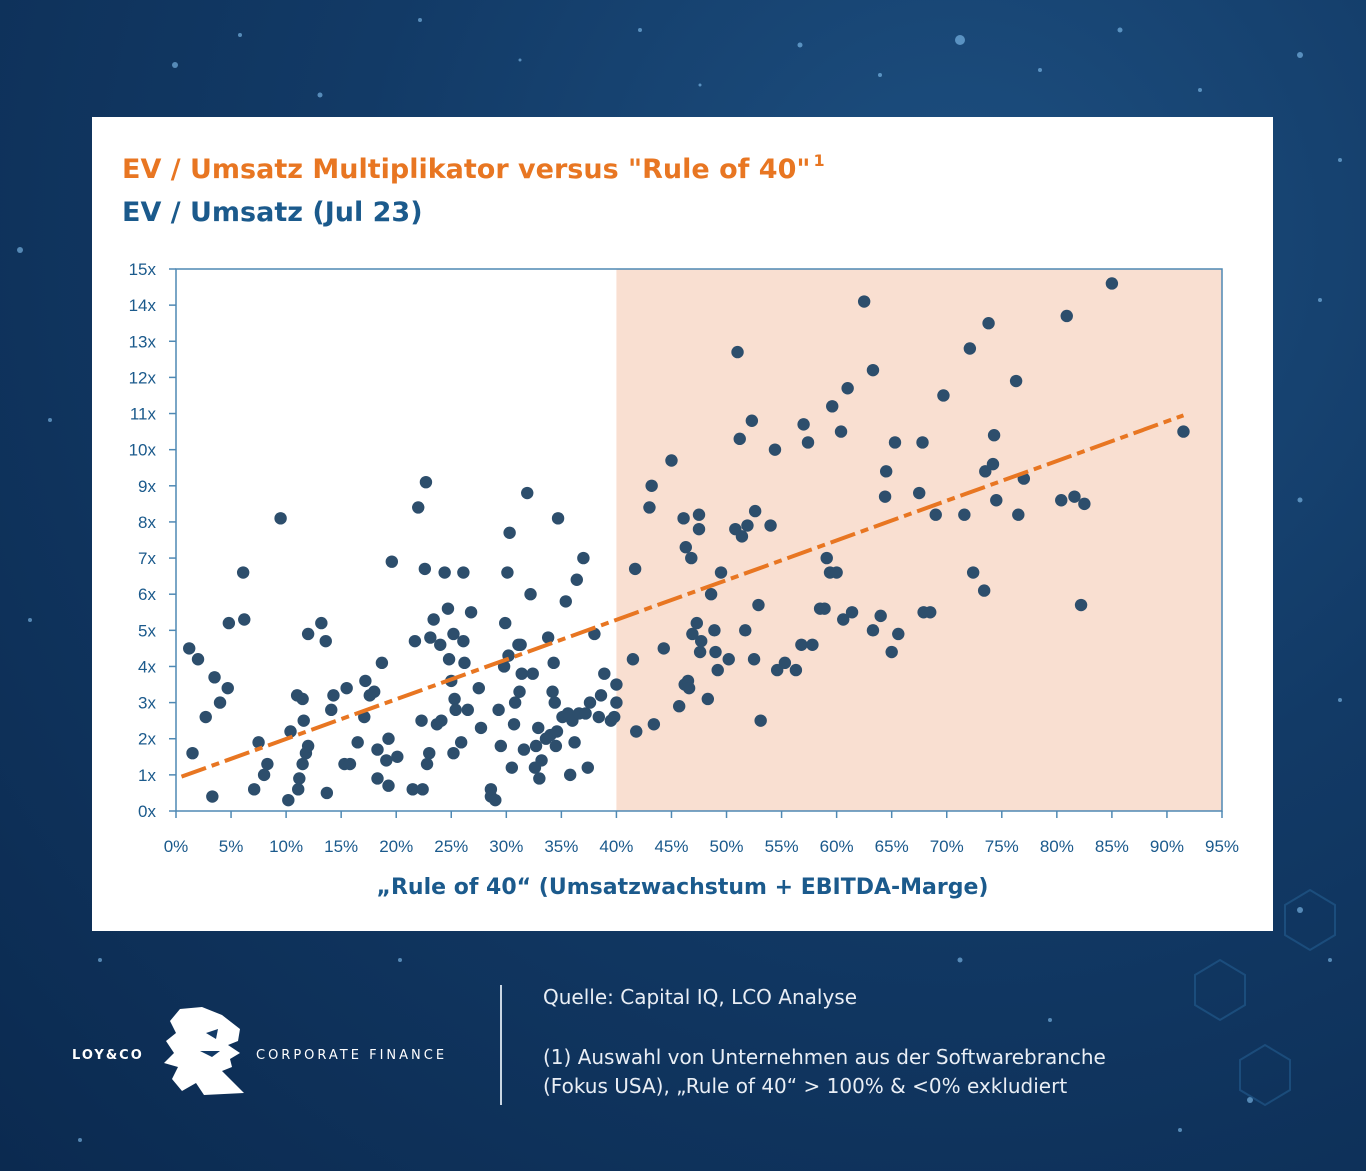 The width and height of the screenshot is (1366, 1171). I want to click on y-tick-label: 5x, so click(147, 630).